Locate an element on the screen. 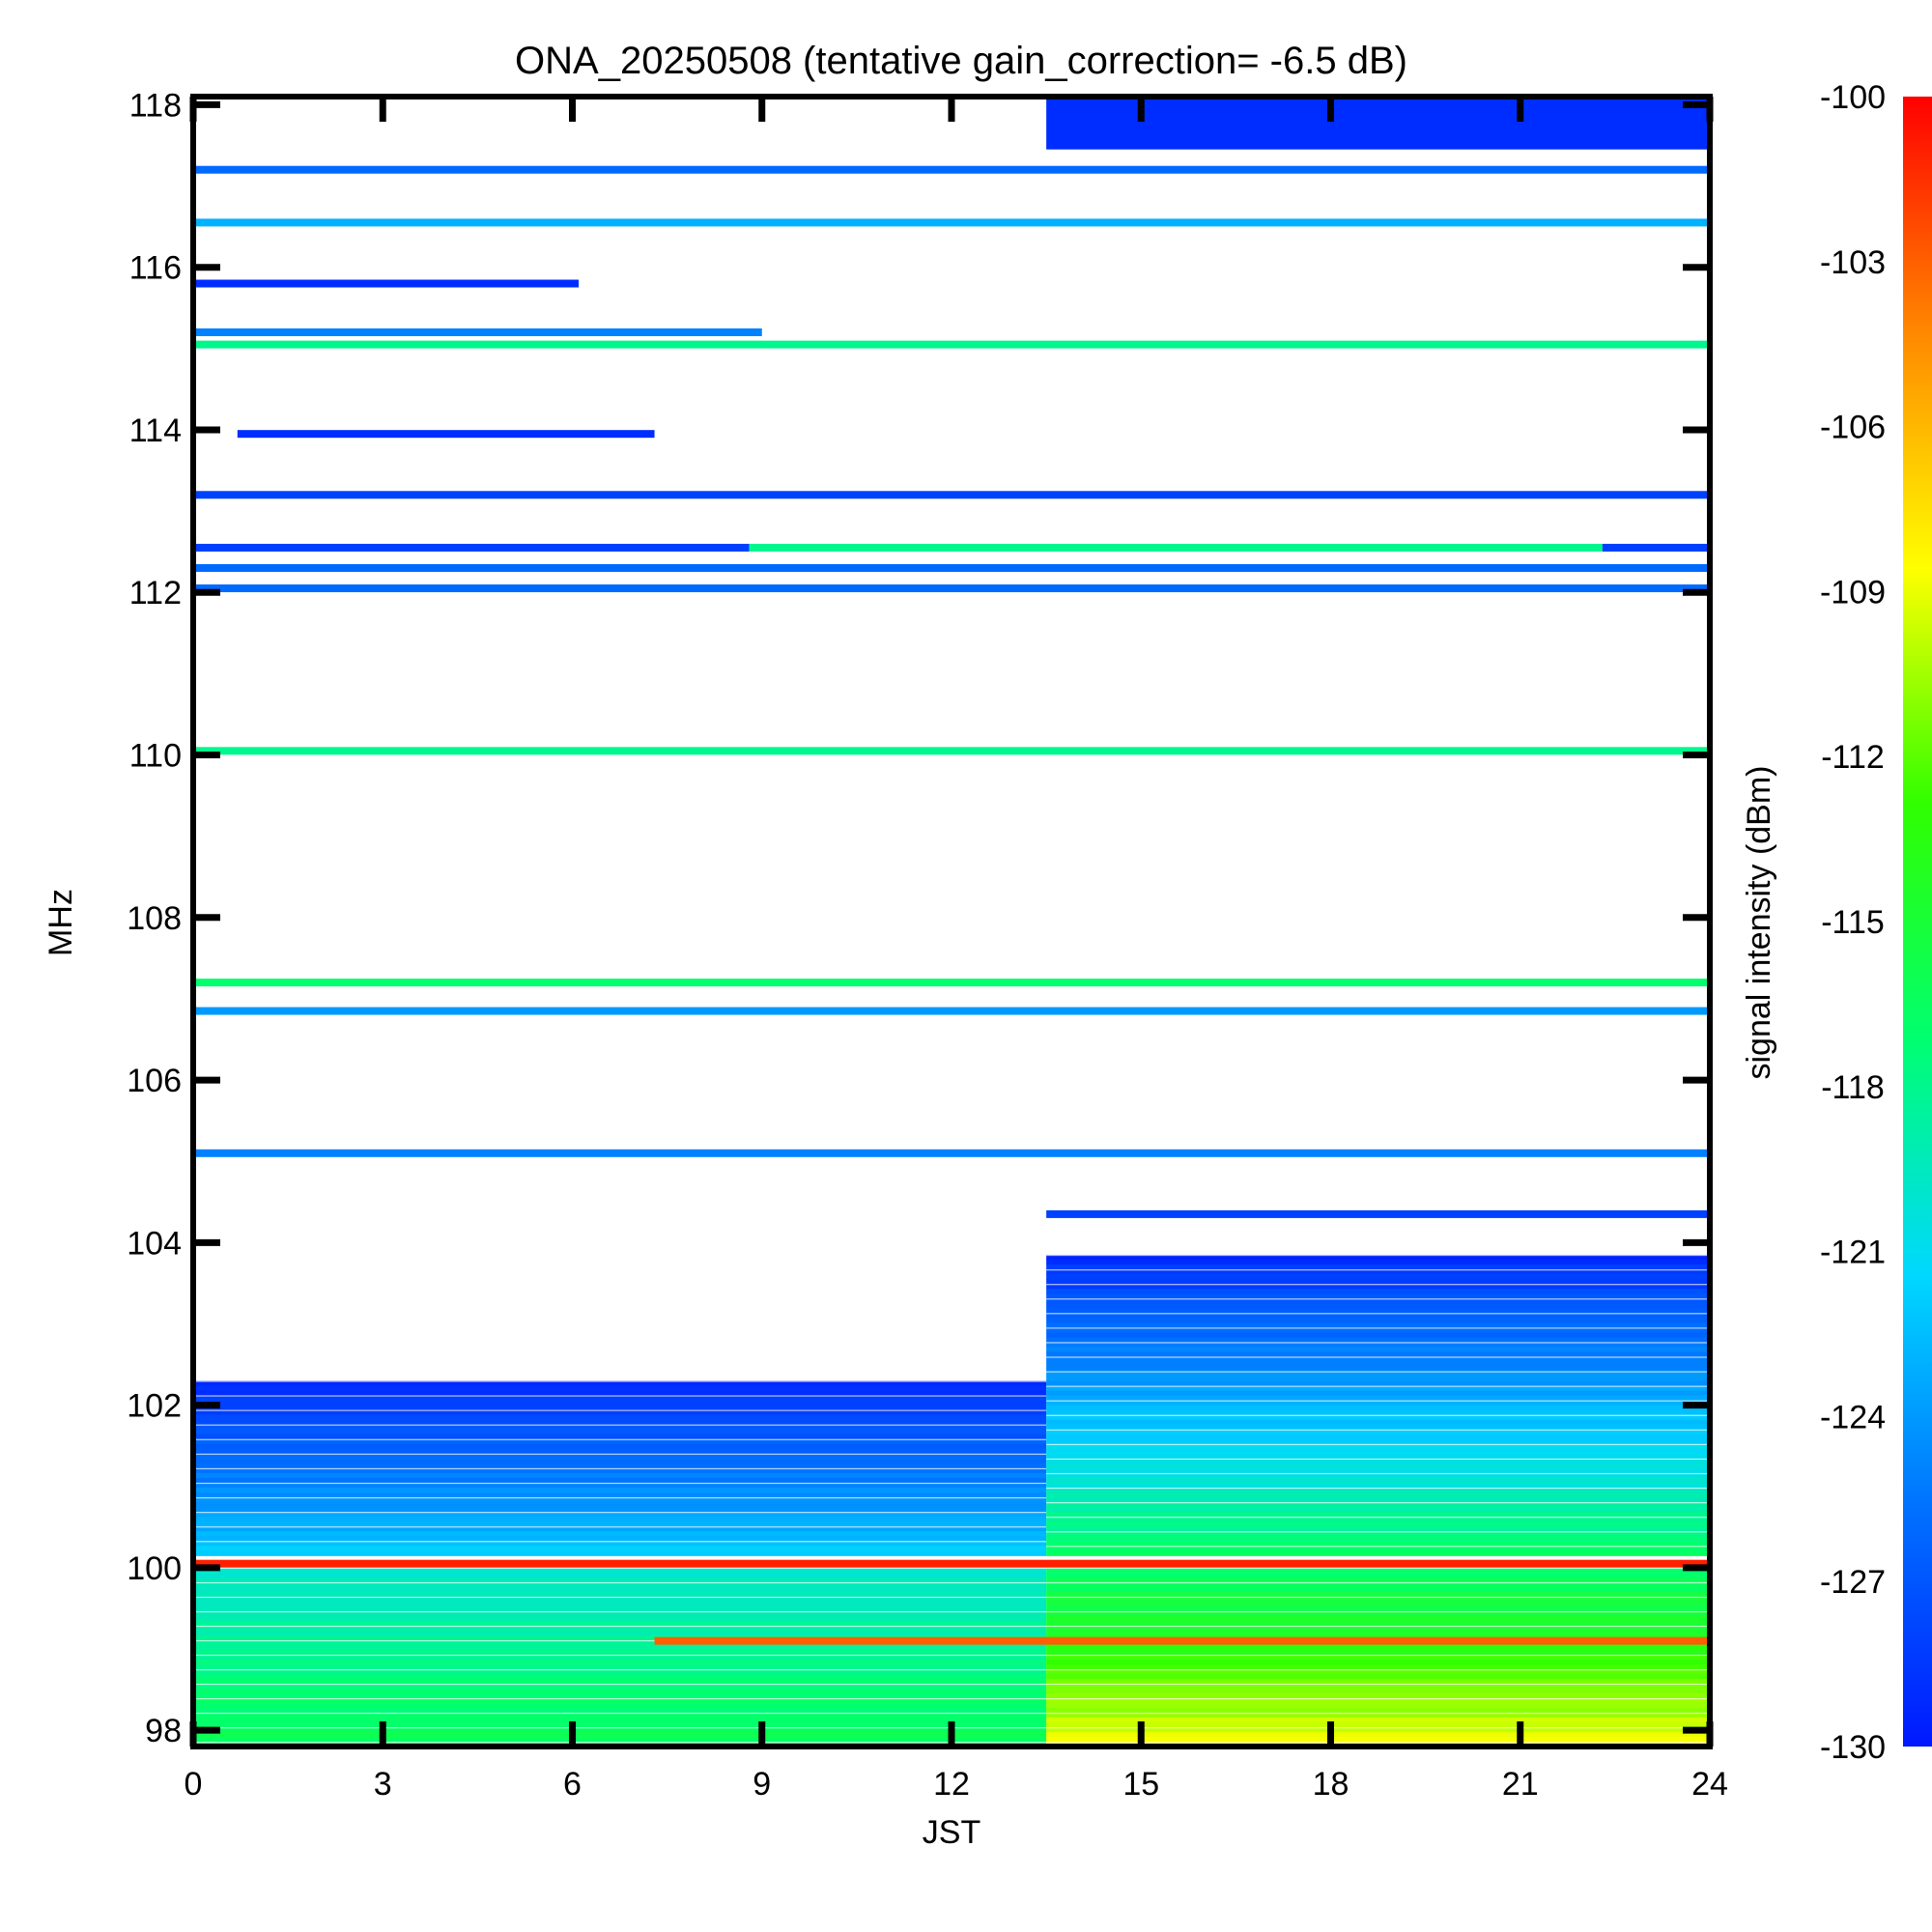  x-tick-label: 15 is located at coordinates (1140, 1784).